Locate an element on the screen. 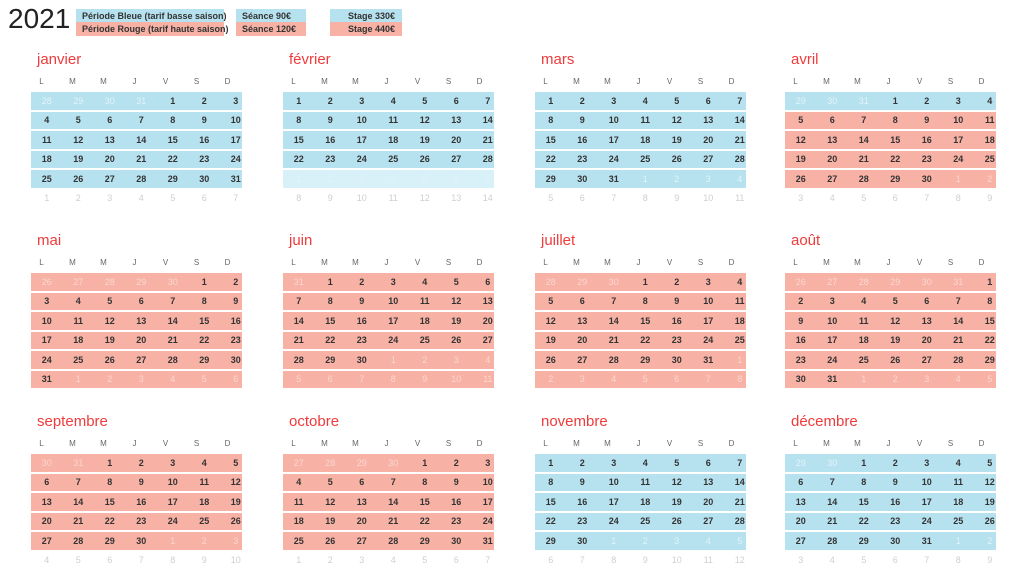 Image resolution: width=1024 pixels, height=581 pixels. day-cell: 24 is located at coordinates (832, 359).